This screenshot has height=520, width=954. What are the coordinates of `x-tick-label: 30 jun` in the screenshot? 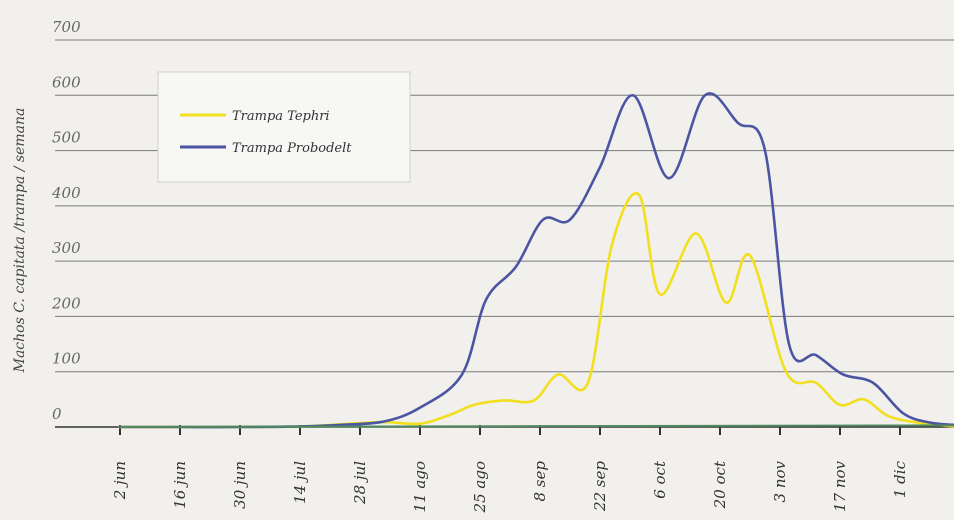 It's located at (240, 485).